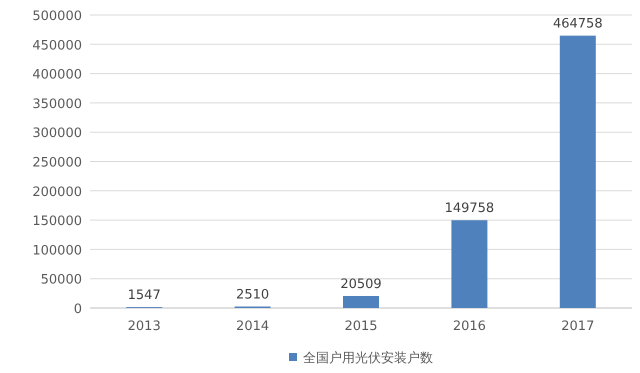 The height and width of the screenshot is (373, 640). I want to click on data-label: 149758, so click(469, 208).